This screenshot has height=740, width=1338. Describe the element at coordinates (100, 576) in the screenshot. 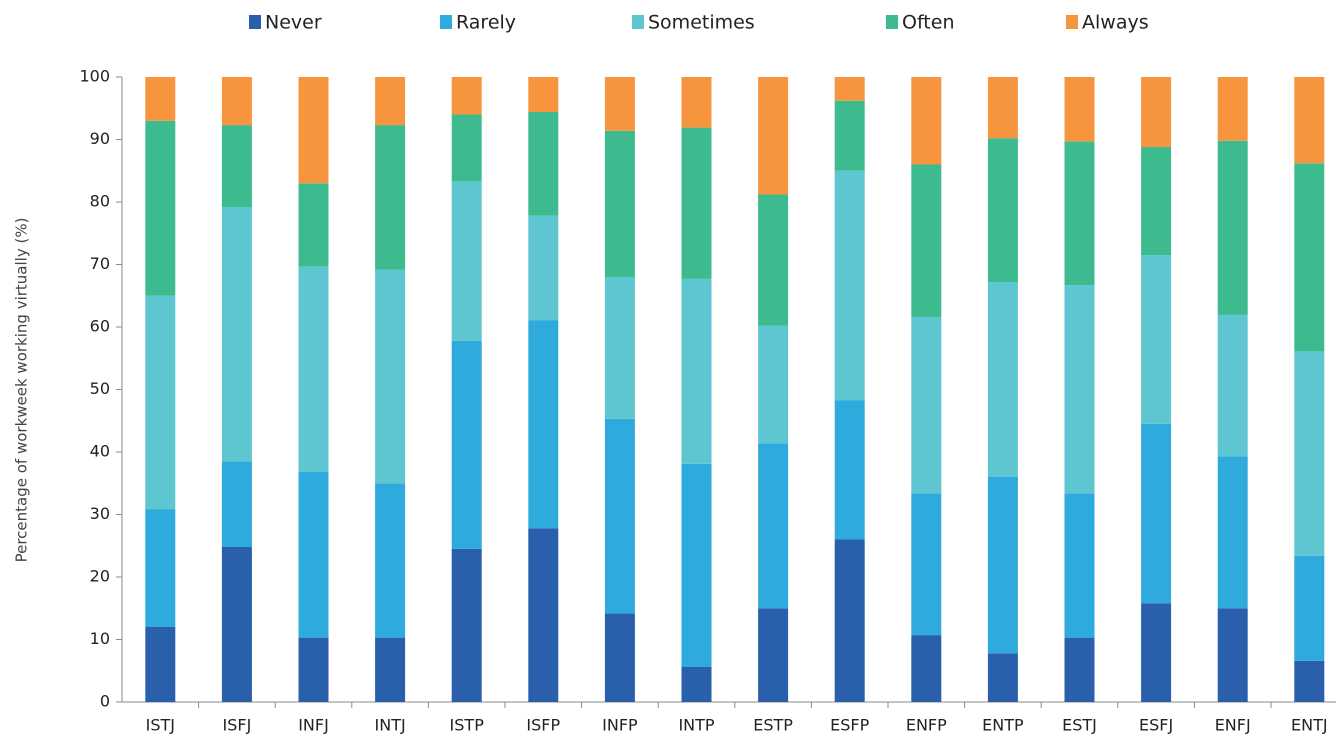

I see `y-tick-label: 20` at that location.